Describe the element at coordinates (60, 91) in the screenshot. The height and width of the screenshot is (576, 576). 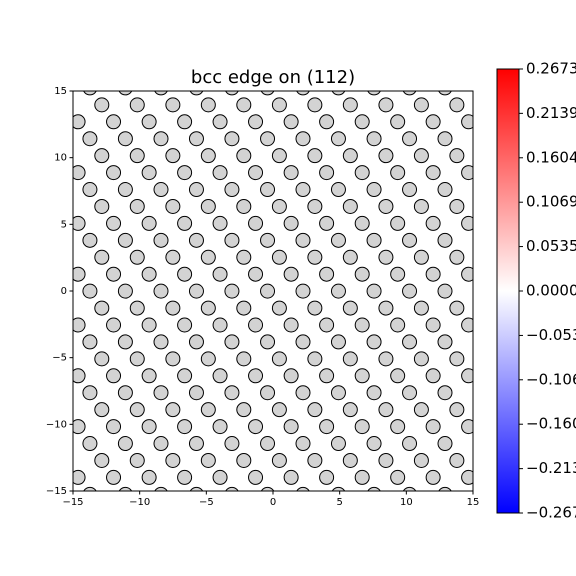
I see `y-tick-label: 15` at that location.